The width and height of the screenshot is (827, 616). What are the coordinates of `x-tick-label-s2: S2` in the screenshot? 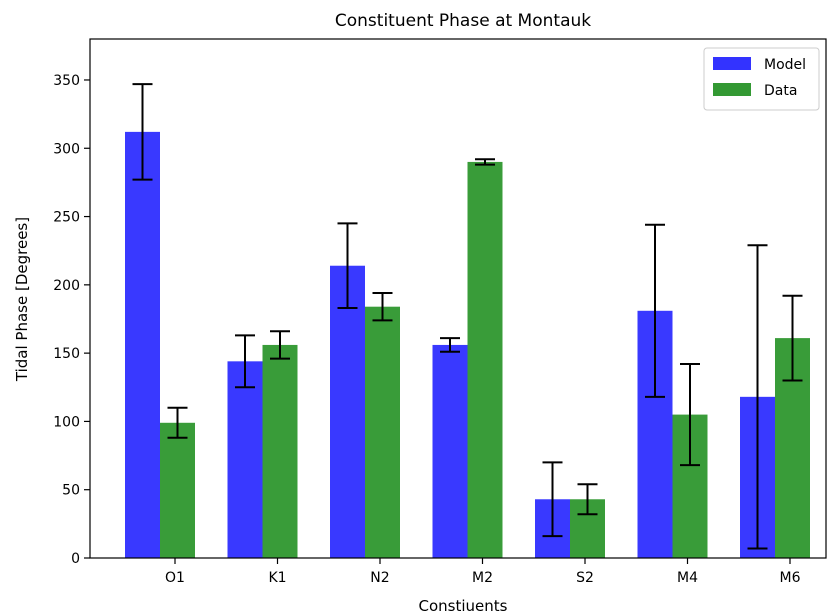 It's located at (585, 578).